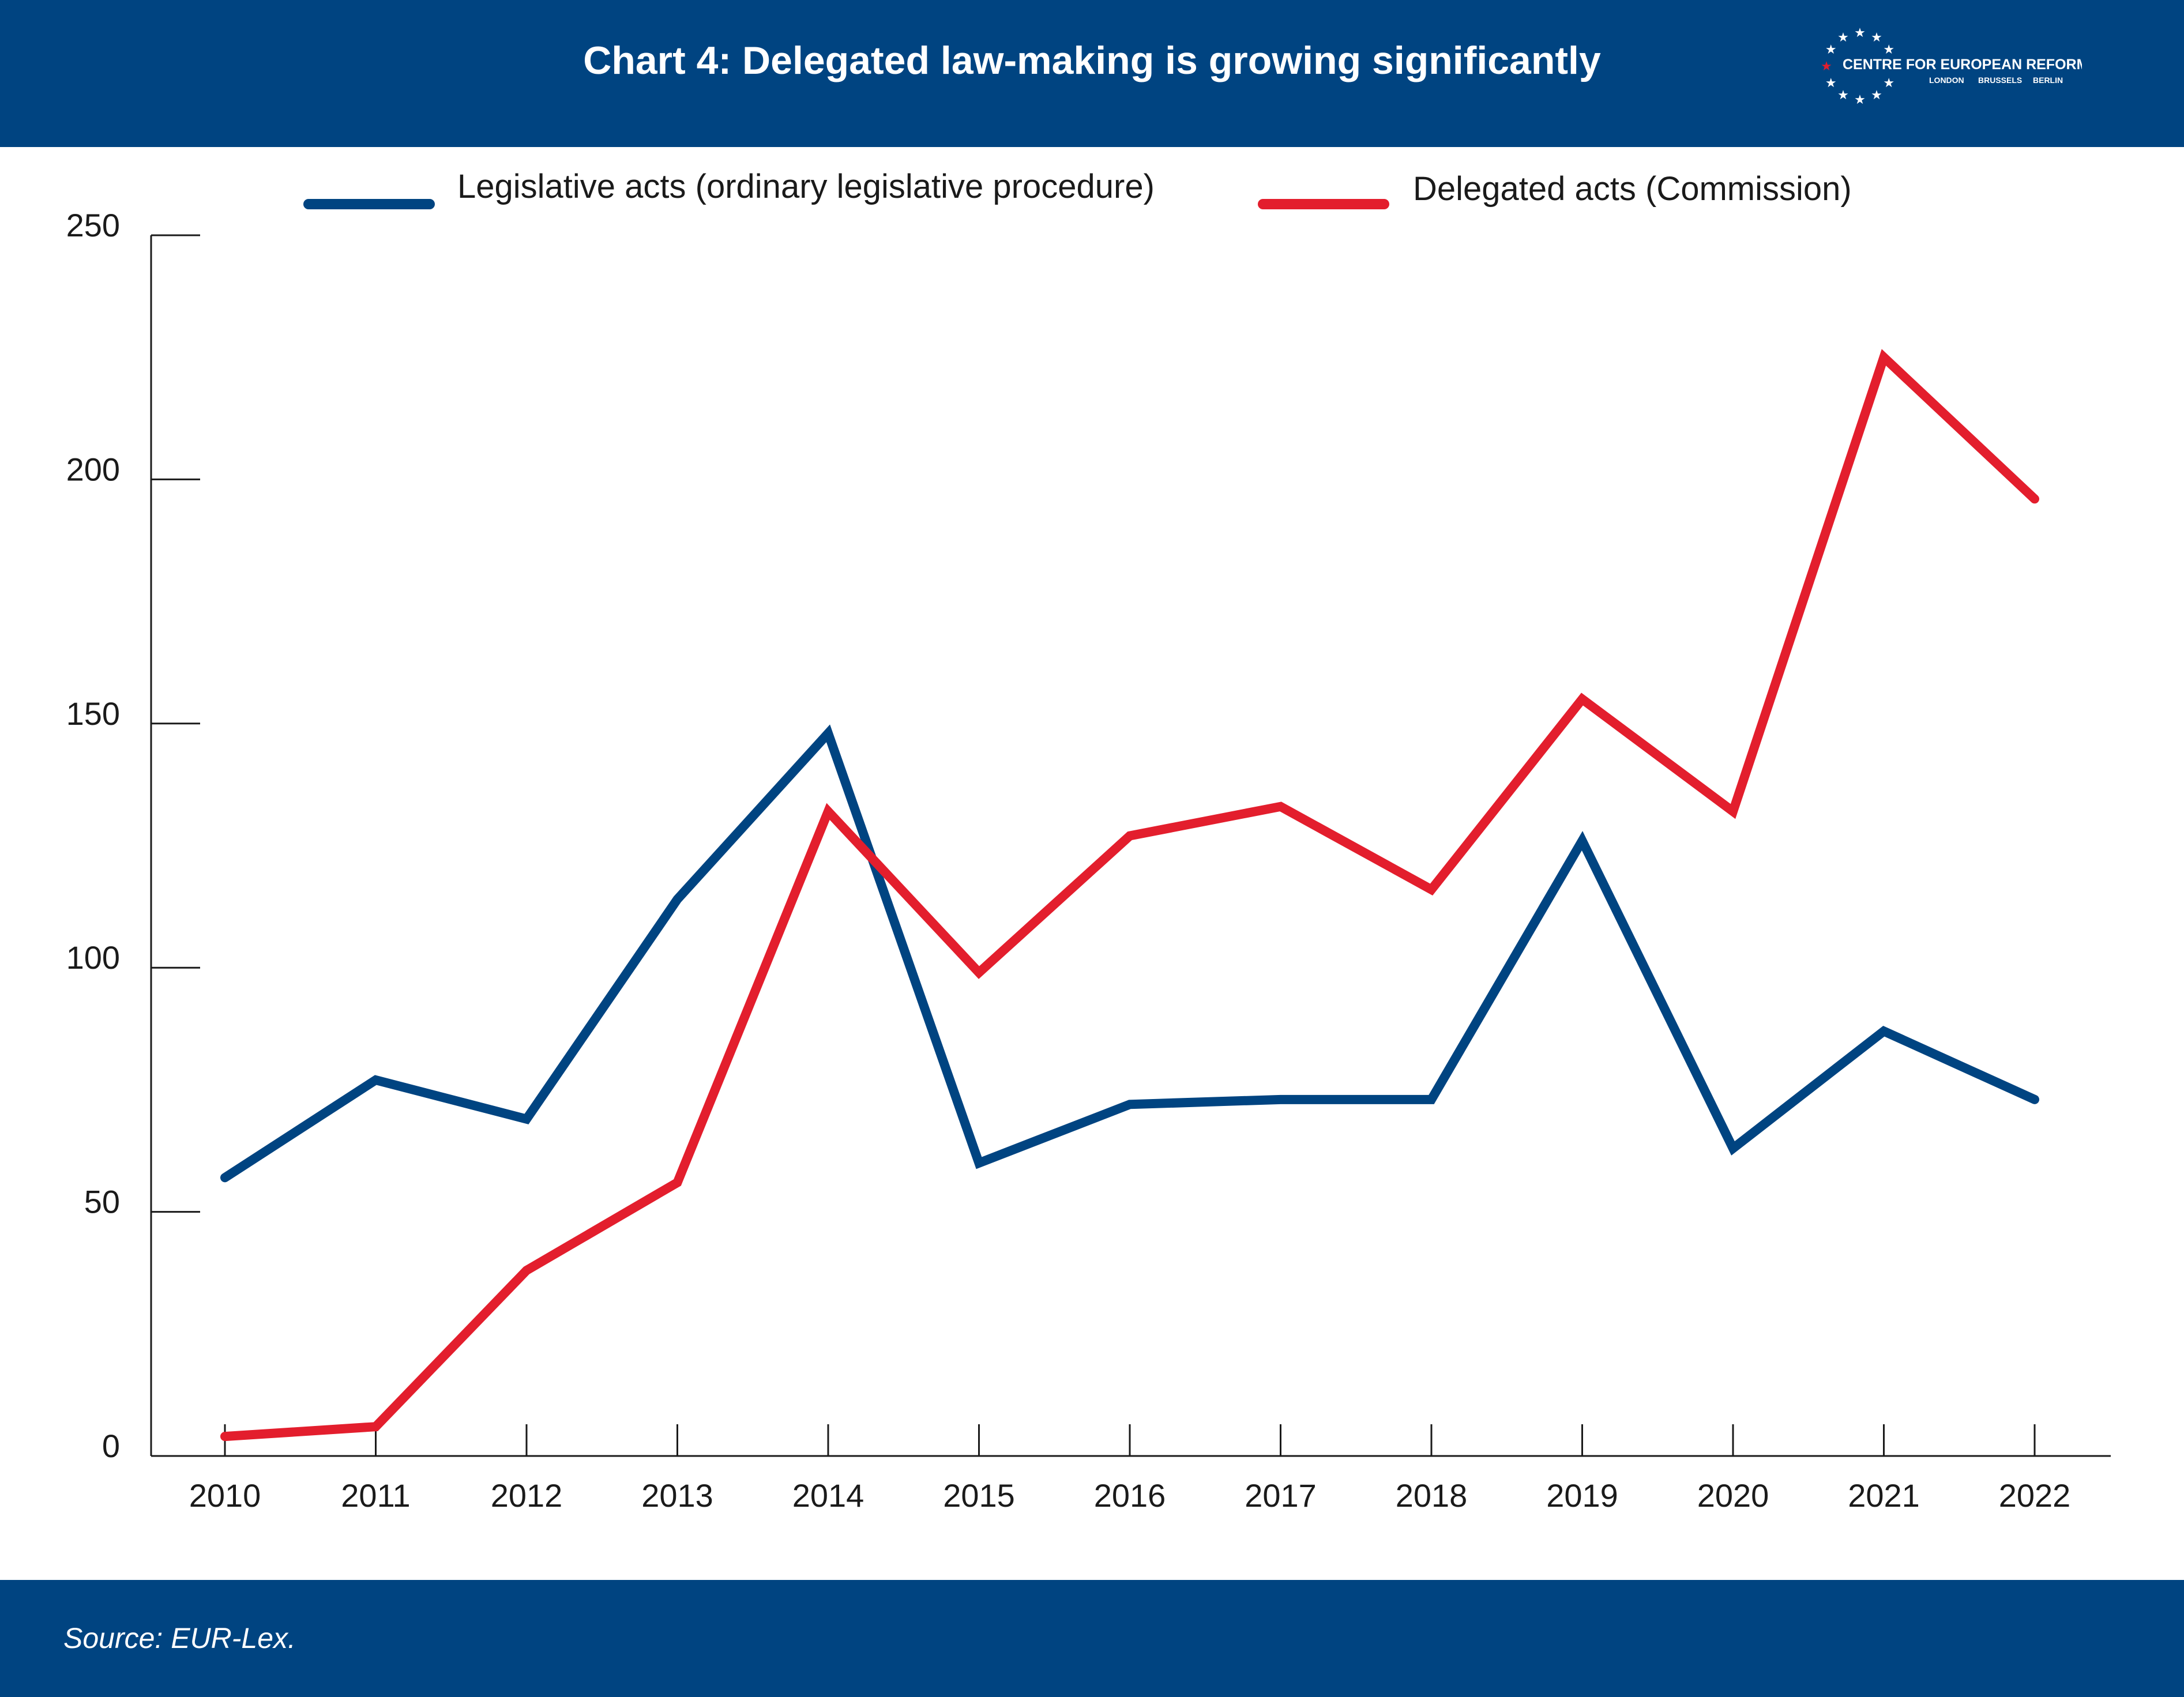  What do you see at coordinates (1946, 80) in the screenshot?
I see `logo-city-london: LONDON` at bounding box center [1946, 80].